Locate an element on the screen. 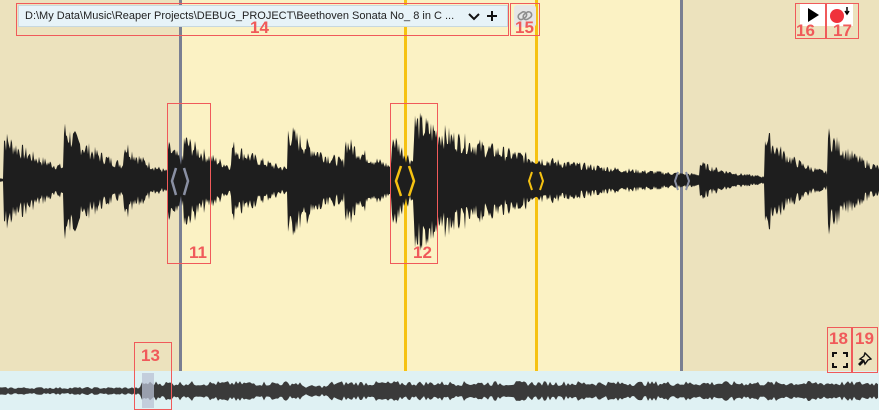 The height and width of the screenshot is (410, 879). annotation-label-16: 16 is located at coordinates (805, 30).